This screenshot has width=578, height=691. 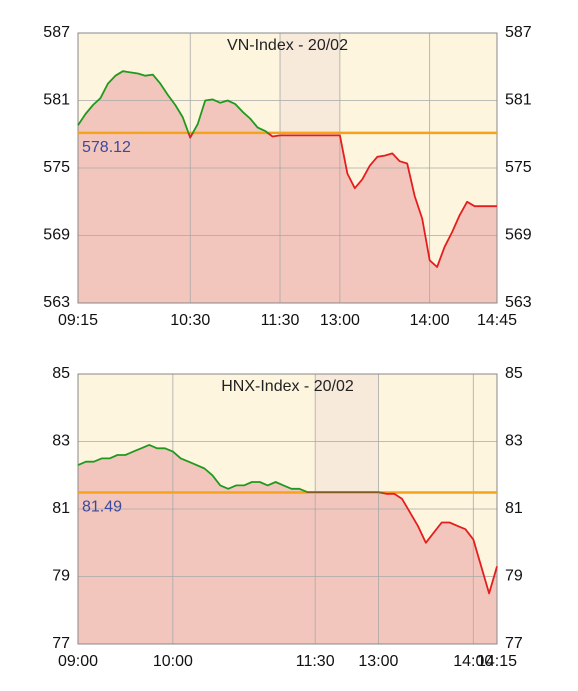 What do you see at coordinates (190, 320) in the screenshot?
I see `x-tick-label: 10:30` at bounding box center [190, 320].